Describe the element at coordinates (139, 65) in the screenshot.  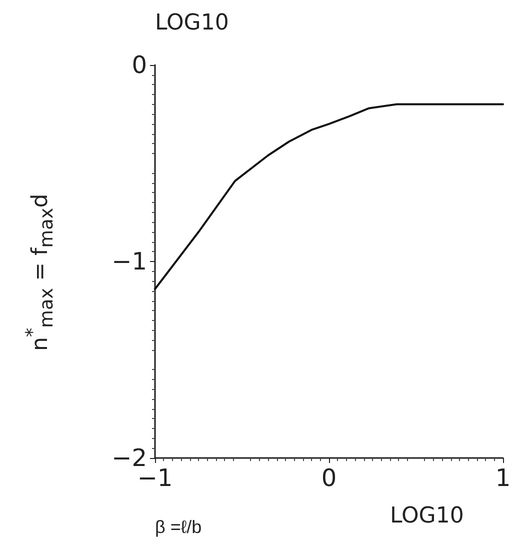
I see `y-tick-label: 0` at that location.